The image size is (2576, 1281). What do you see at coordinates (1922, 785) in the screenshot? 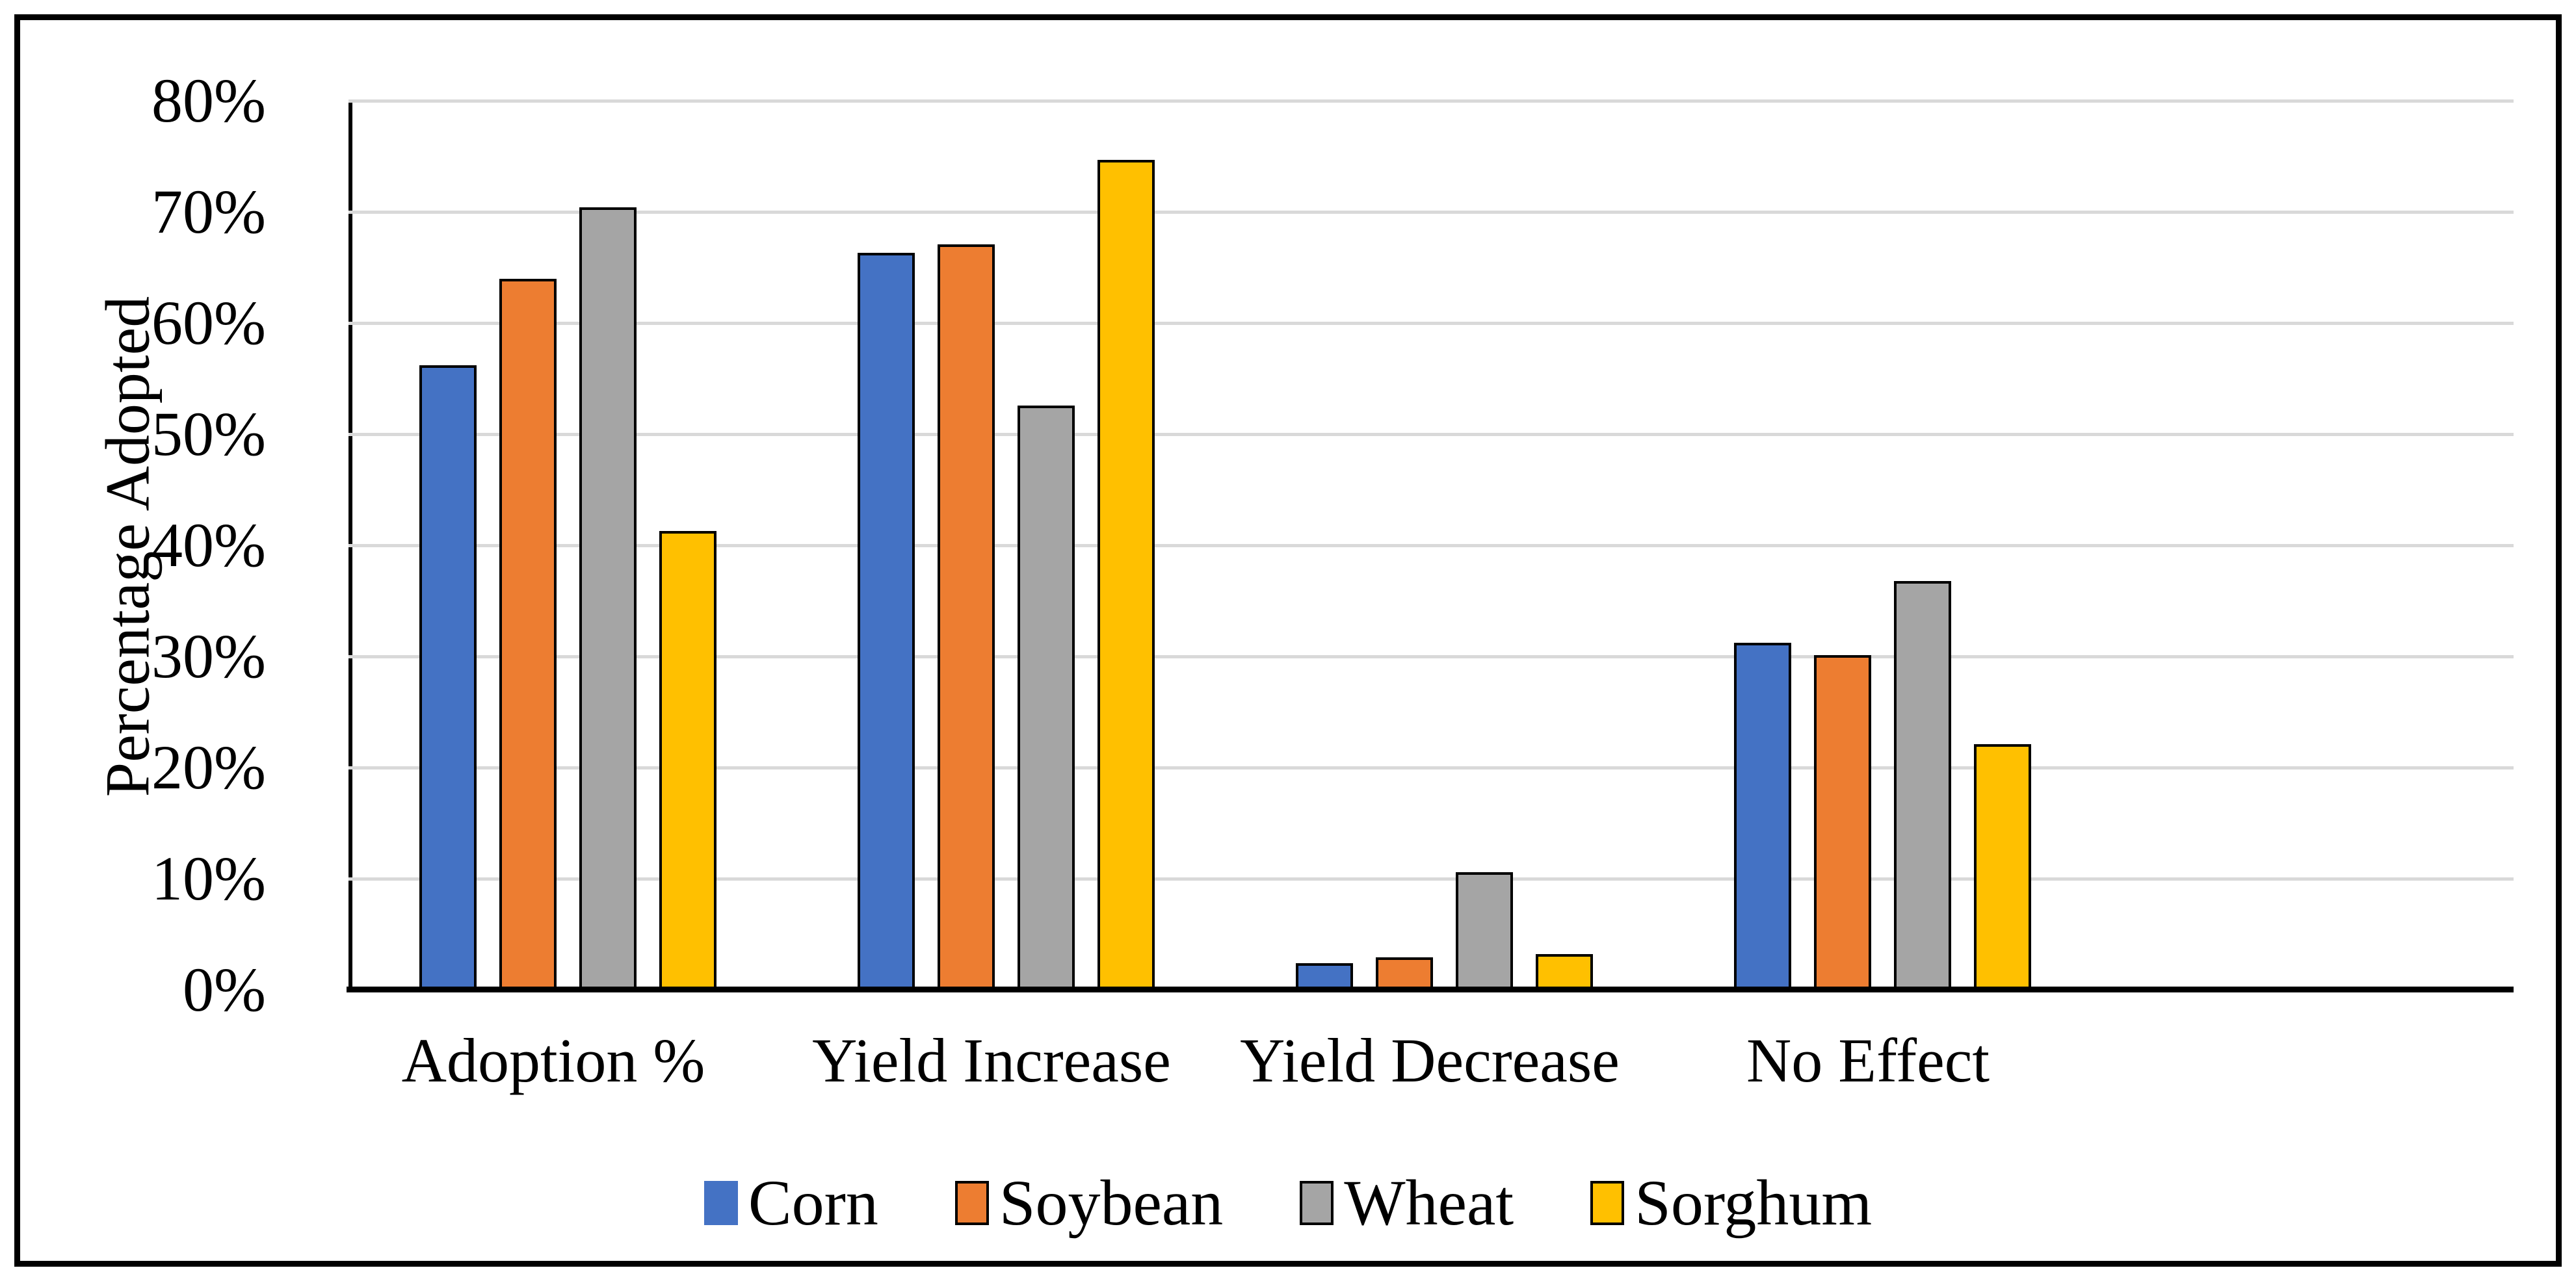
I see `bar-wheat-no-effect` at bounding box center [1922, 785].